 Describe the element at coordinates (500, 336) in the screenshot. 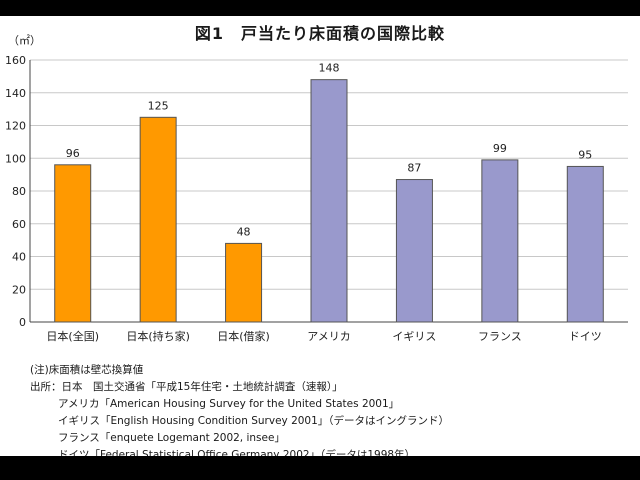

I see `x-category-label: フランス` at that location.